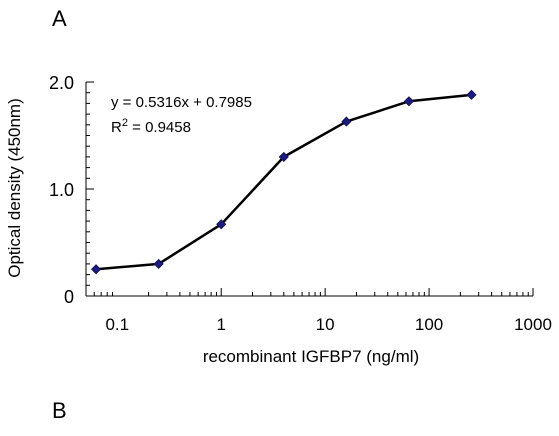 Image resolution: width=559 pixels, height=436 pixels. What do you see at coordinates (69, 297) in the screenshot?
I see `y-tick-label: 0` at bounding box center [69, 297].